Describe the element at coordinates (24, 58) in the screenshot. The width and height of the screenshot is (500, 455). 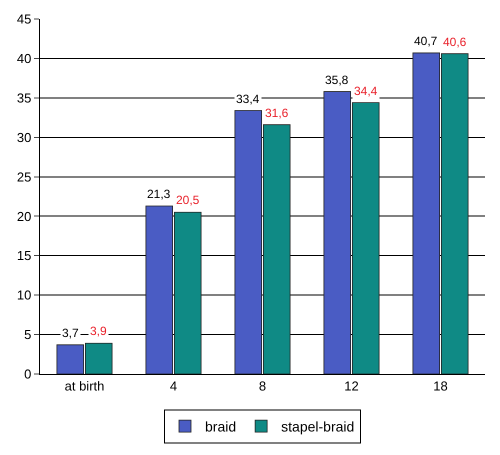
I see `y-tick-label: 40` at that location.